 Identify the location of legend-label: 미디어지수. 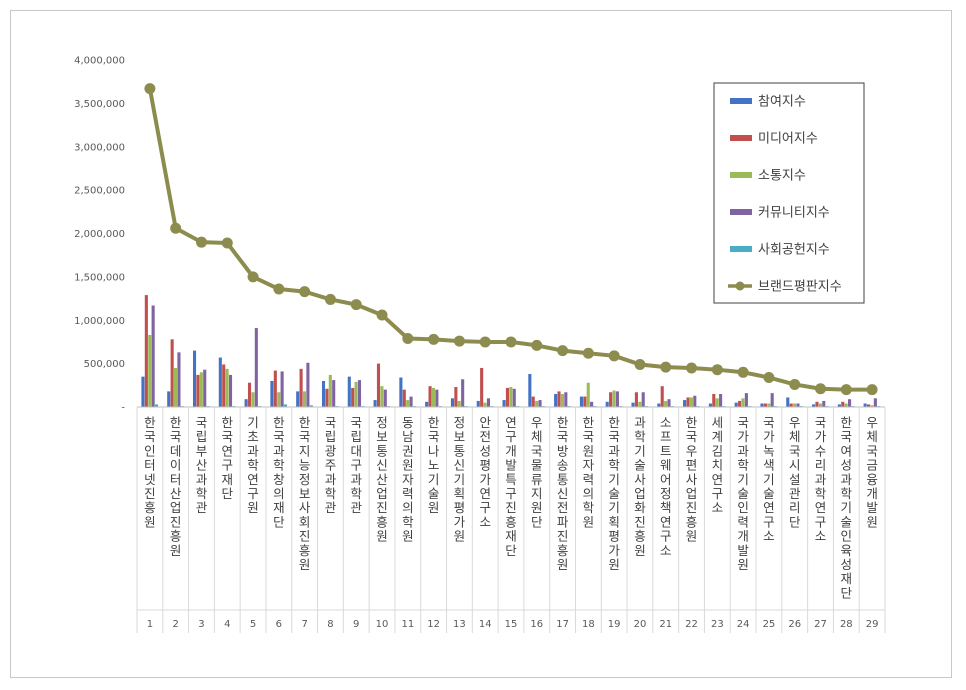
(788, 139).